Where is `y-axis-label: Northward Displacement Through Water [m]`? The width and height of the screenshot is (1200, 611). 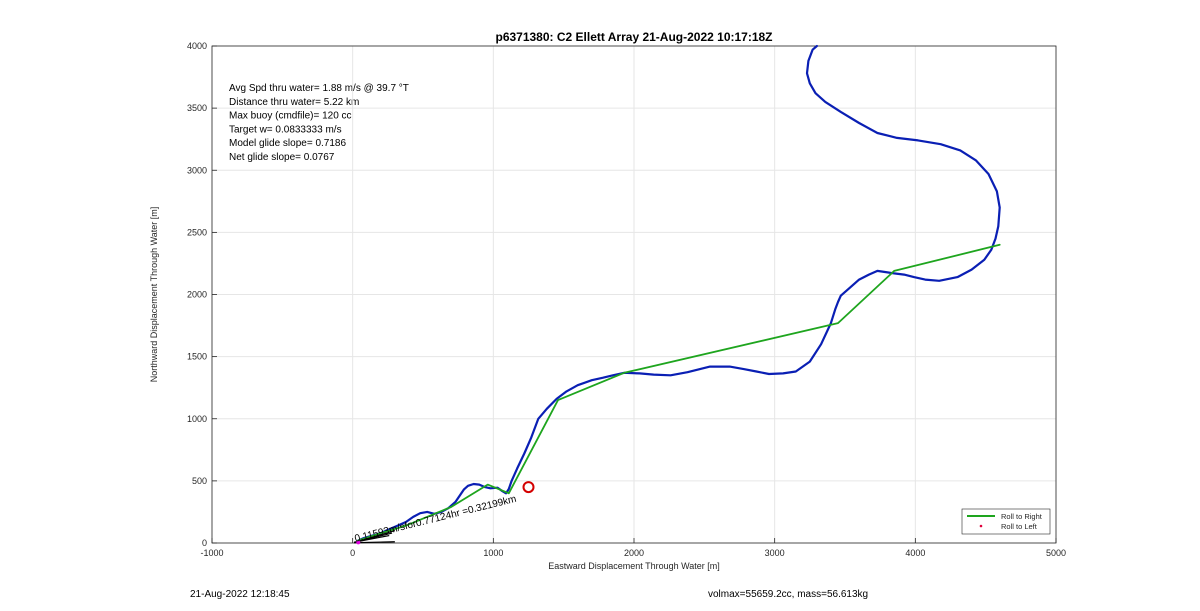 y-axis-label: Northward Displacement Through Water [m] is located at coordinates (154, 295).